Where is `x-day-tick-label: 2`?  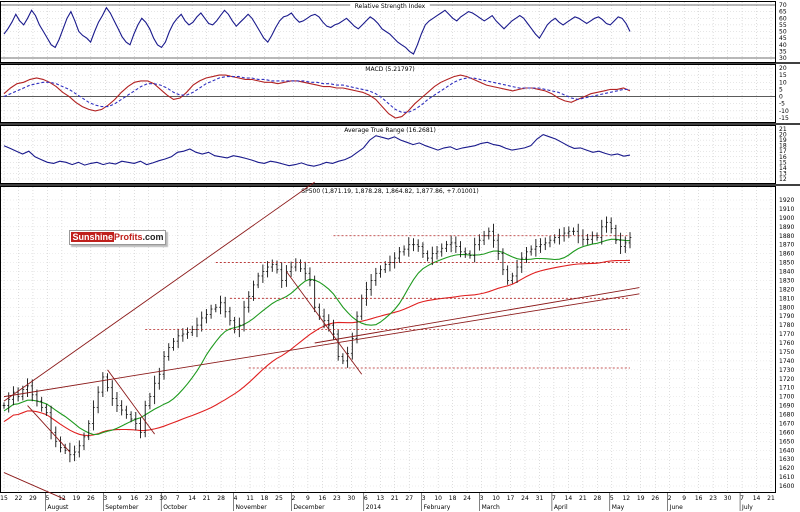 x-day-tick-label: 2 is located at coordinates (294, 498).